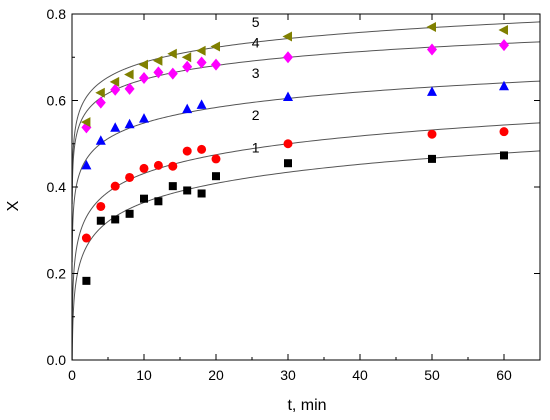  What do you see at coordinates (57, 14) in the screenshot?
I see `y-tick-label: 0.8` at bounding box center [57, 14].